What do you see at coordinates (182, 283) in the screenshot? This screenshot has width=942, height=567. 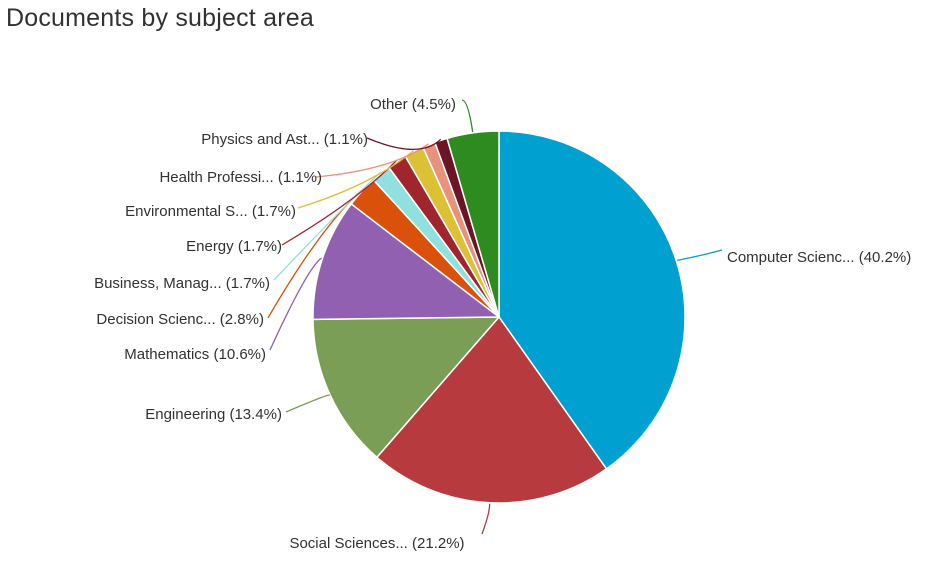 I see `slice-label: Business, Manag... (1.7%)` at bounding box center [182, 283].